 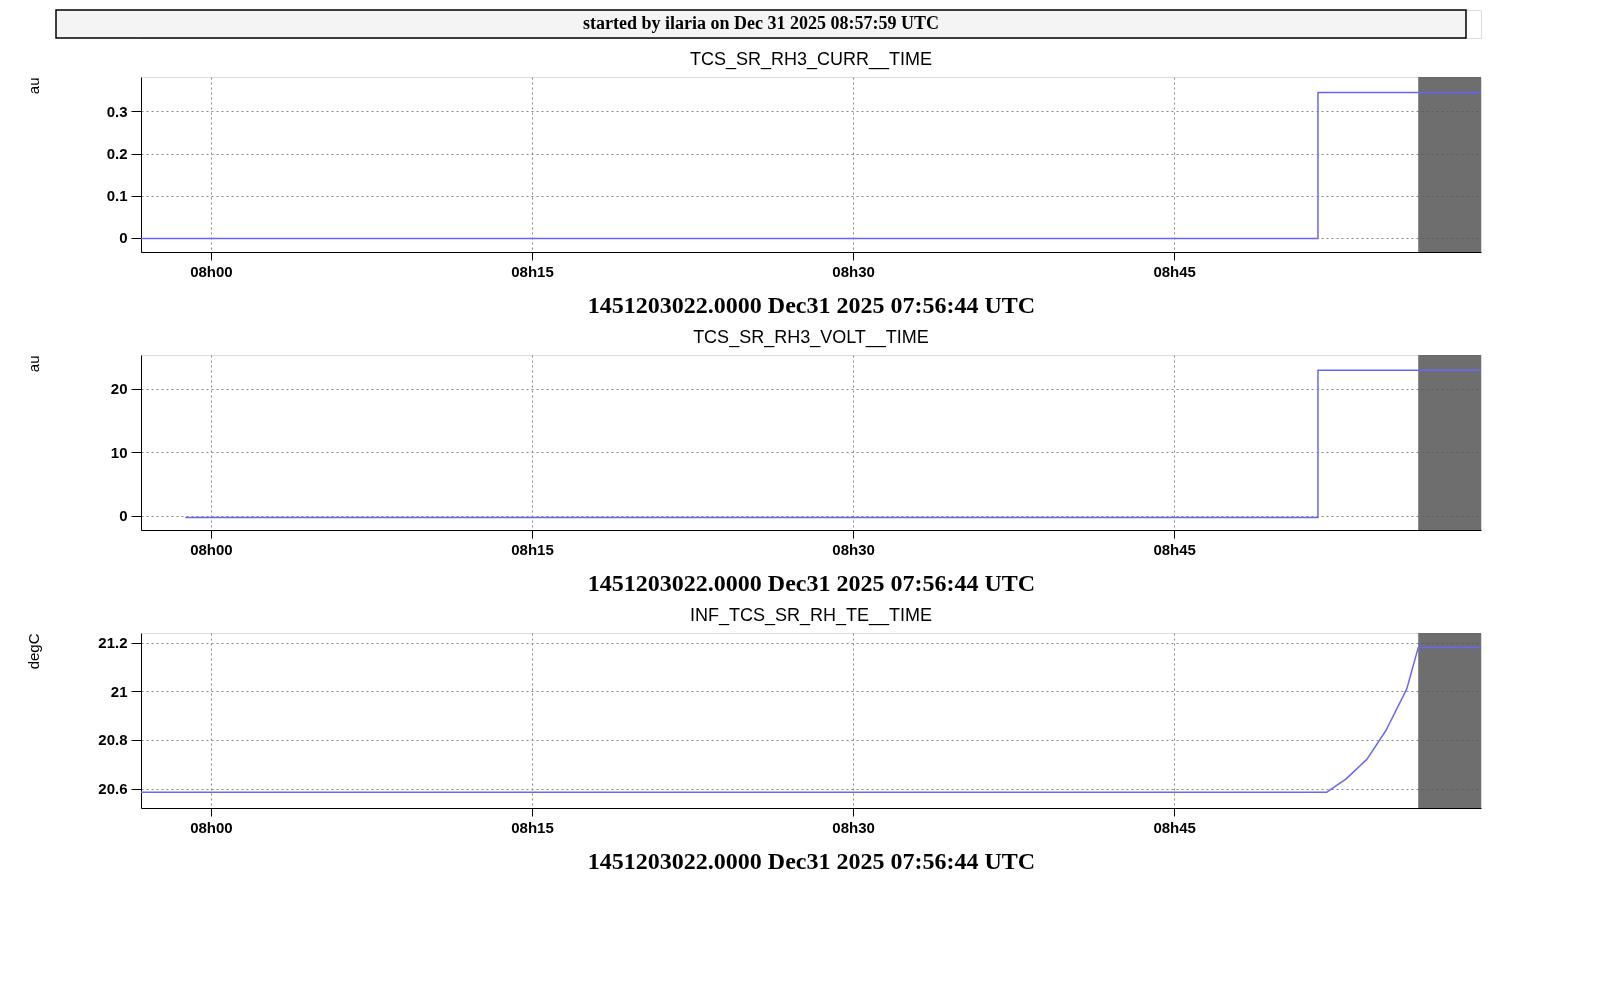 I want to click on chart-title: TCS_SR_RH3_CURR__TIME, so click(x=811, y=59).